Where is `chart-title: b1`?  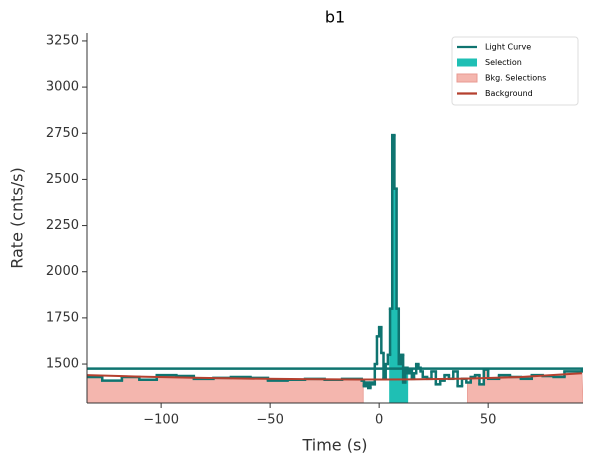
chart-title: b1 is located at coordinates (335, 17).